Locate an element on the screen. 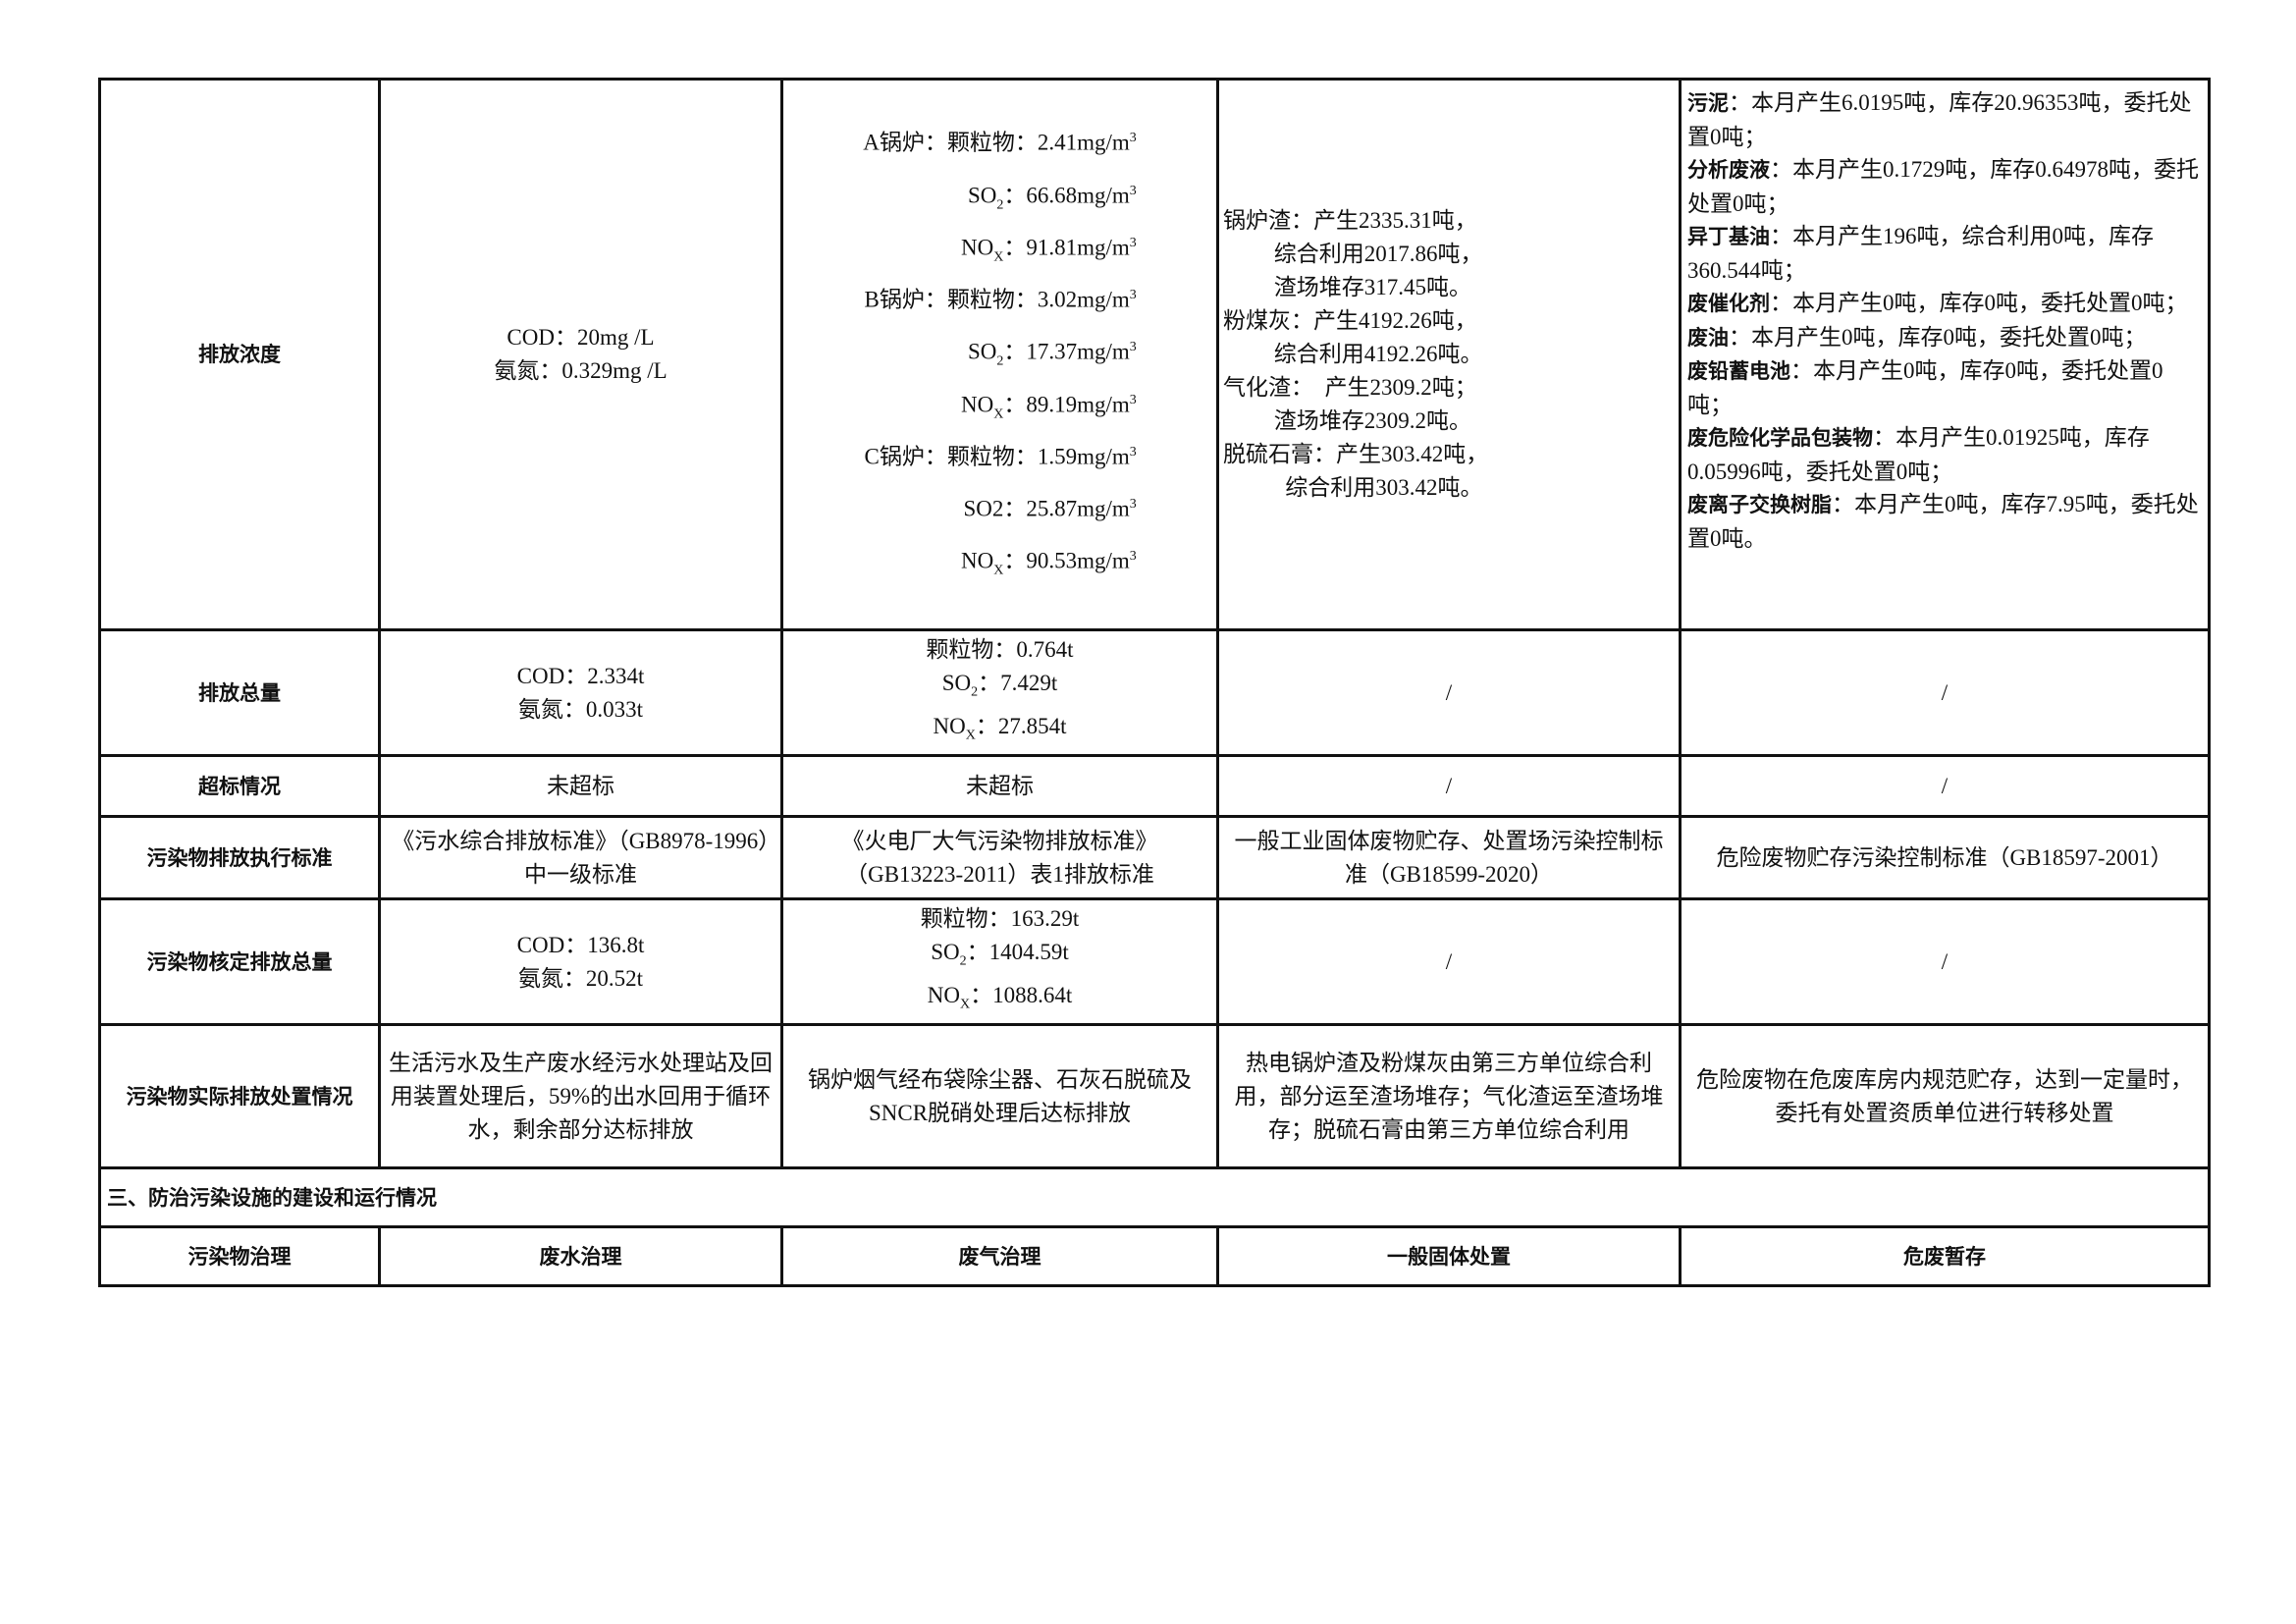 Image resolution: width=2296 pixels, height=1624 pixels. waste-detail: ：本月产生6.0195吨，库存20.96353吨，委托处置0吨； is located at coordinates (1939, 119).